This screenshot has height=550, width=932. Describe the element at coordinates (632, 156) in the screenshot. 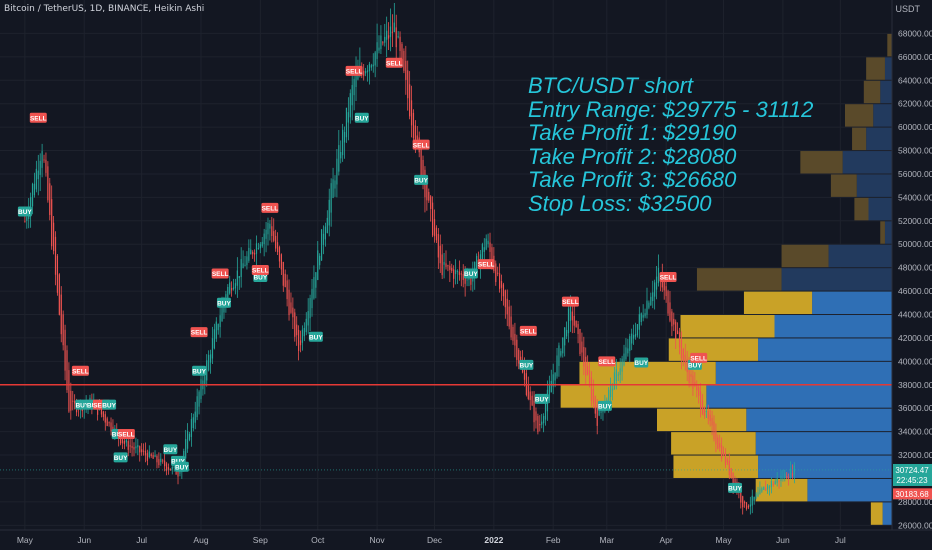

I see `annotation-line-tp2: Take Profit 2: $28080` at that location.